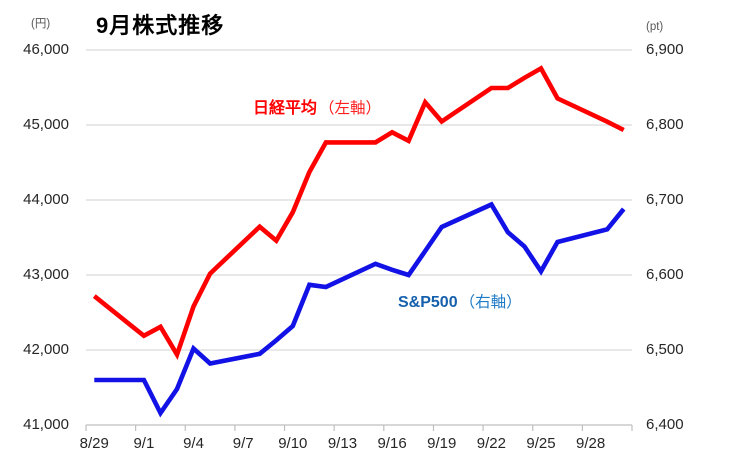  I want to click on right-axis-tick-label: 6,600, so click(665, 274).